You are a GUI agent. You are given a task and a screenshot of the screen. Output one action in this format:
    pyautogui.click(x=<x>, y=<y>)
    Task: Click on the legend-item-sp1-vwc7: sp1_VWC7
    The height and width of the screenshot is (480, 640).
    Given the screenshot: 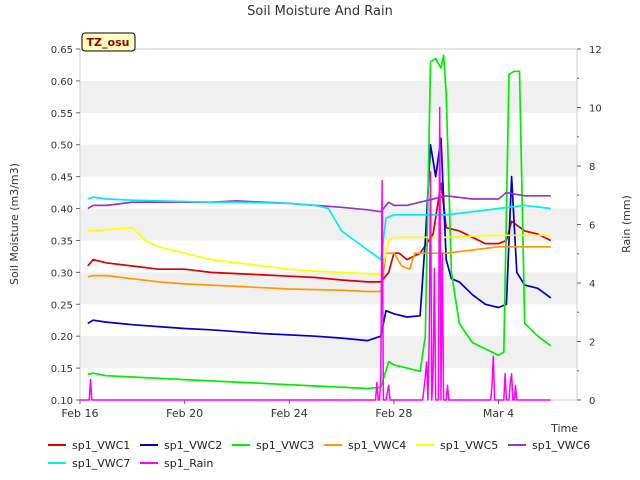 What is the action you would take?
    pyautogui.click(x=94, y=463)
    